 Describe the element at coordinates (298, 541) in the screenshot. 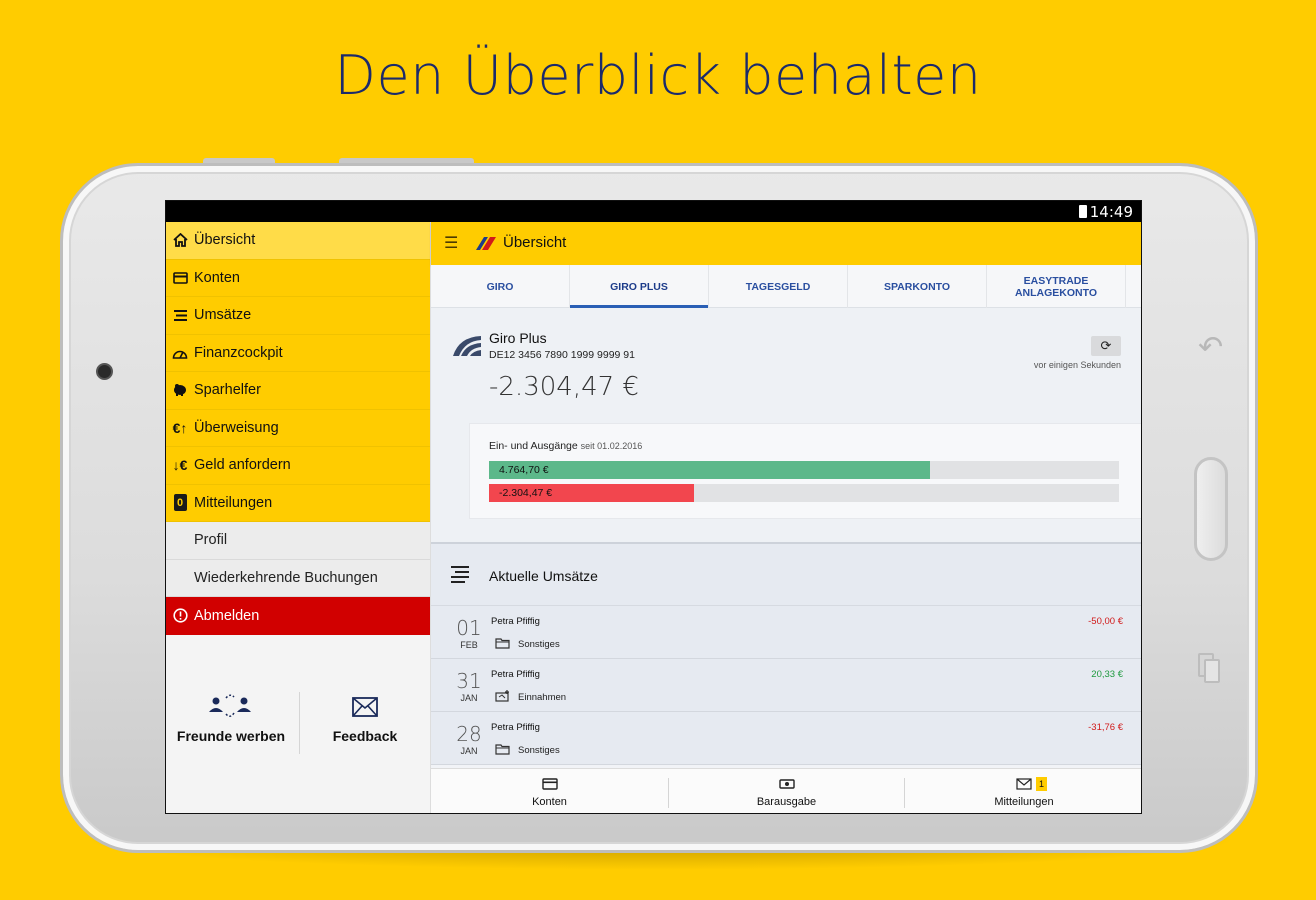

I see `nav-item-profil: Profil` at that location.